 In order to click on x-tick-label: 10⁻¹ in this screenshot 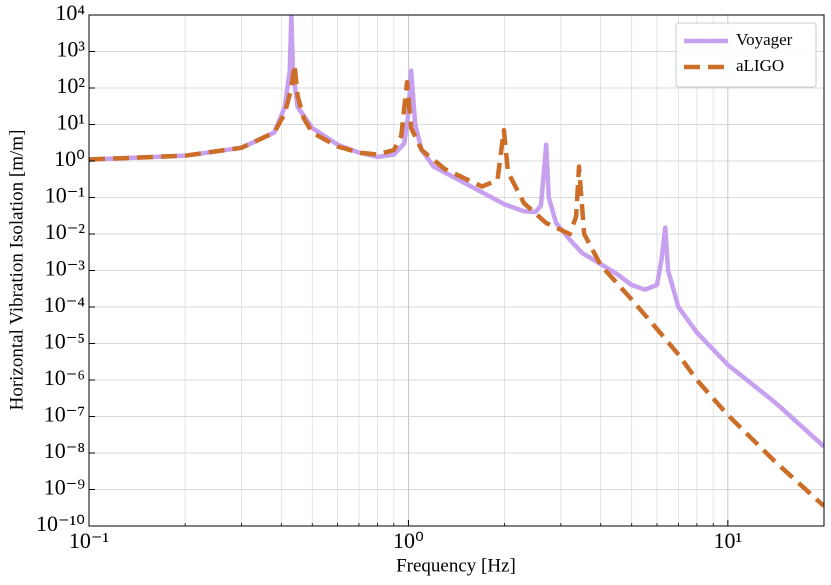, I will do `click(89, 540)`.